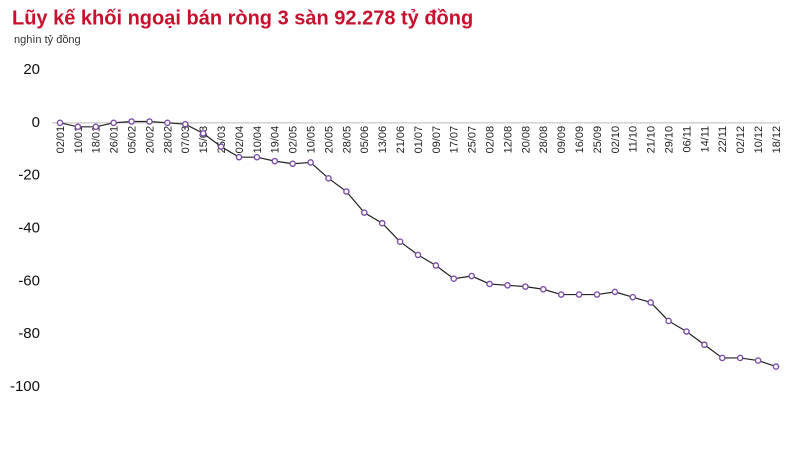  What do you see at coordinates (670, 140) in the screenshot?
I see `x-tick-label: 29/10` at bounding box center [670, 140].